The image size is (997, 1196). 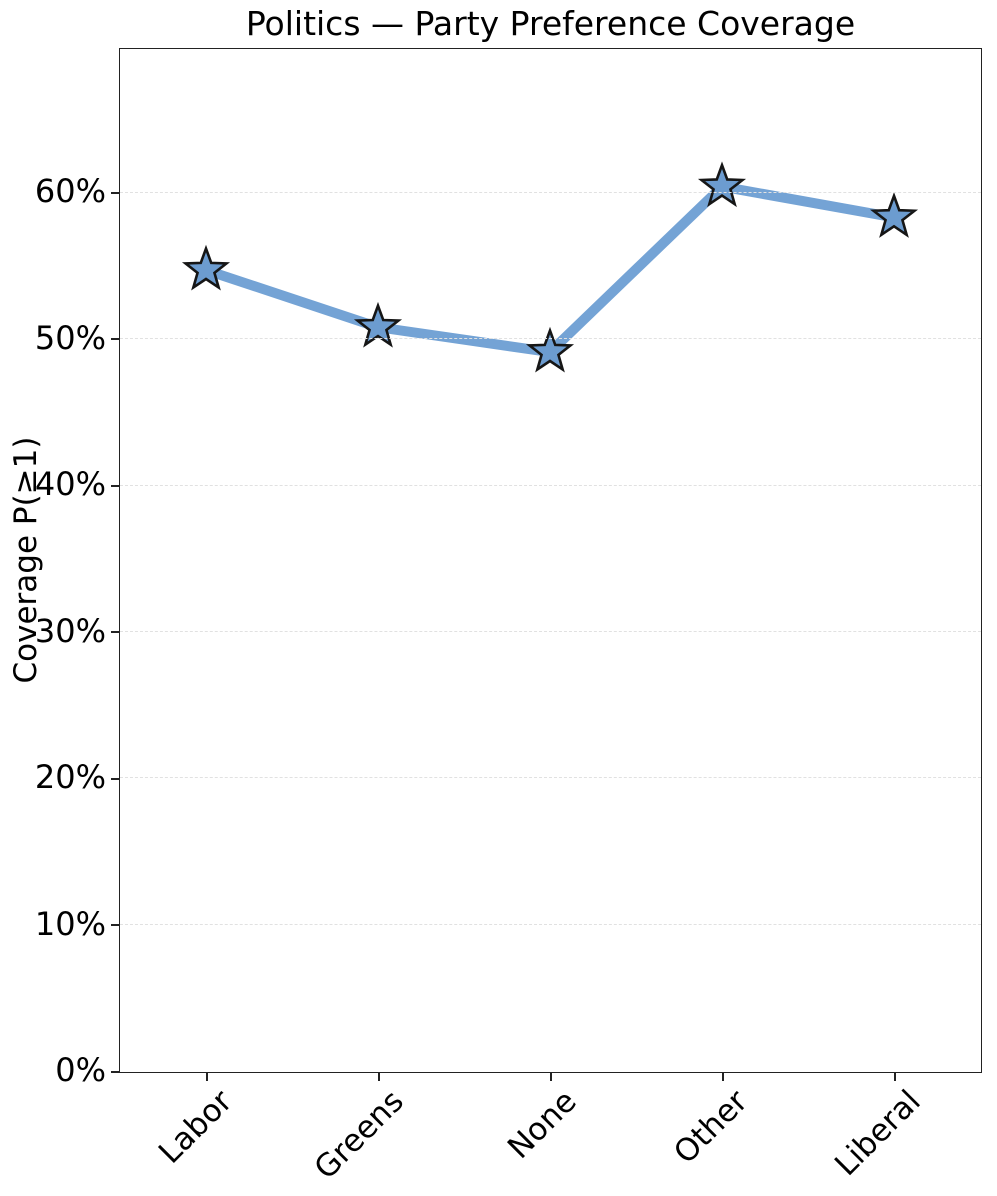 What do you see at coordinates (70, 484) in the screenshot?
I see `y-tick-label-40: 40%` at bounding box center [70, 484].